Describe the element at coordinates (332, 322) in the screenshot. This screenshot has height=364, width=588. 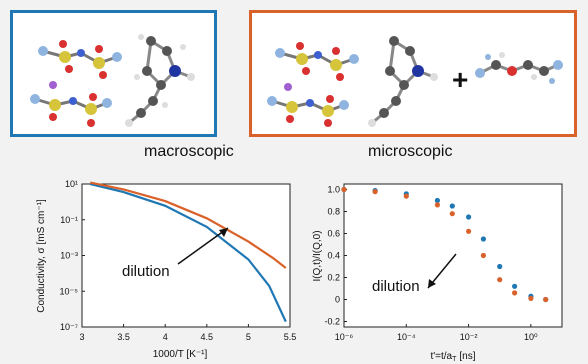
I see `scattering-ytick-label: -0.2` at that location.